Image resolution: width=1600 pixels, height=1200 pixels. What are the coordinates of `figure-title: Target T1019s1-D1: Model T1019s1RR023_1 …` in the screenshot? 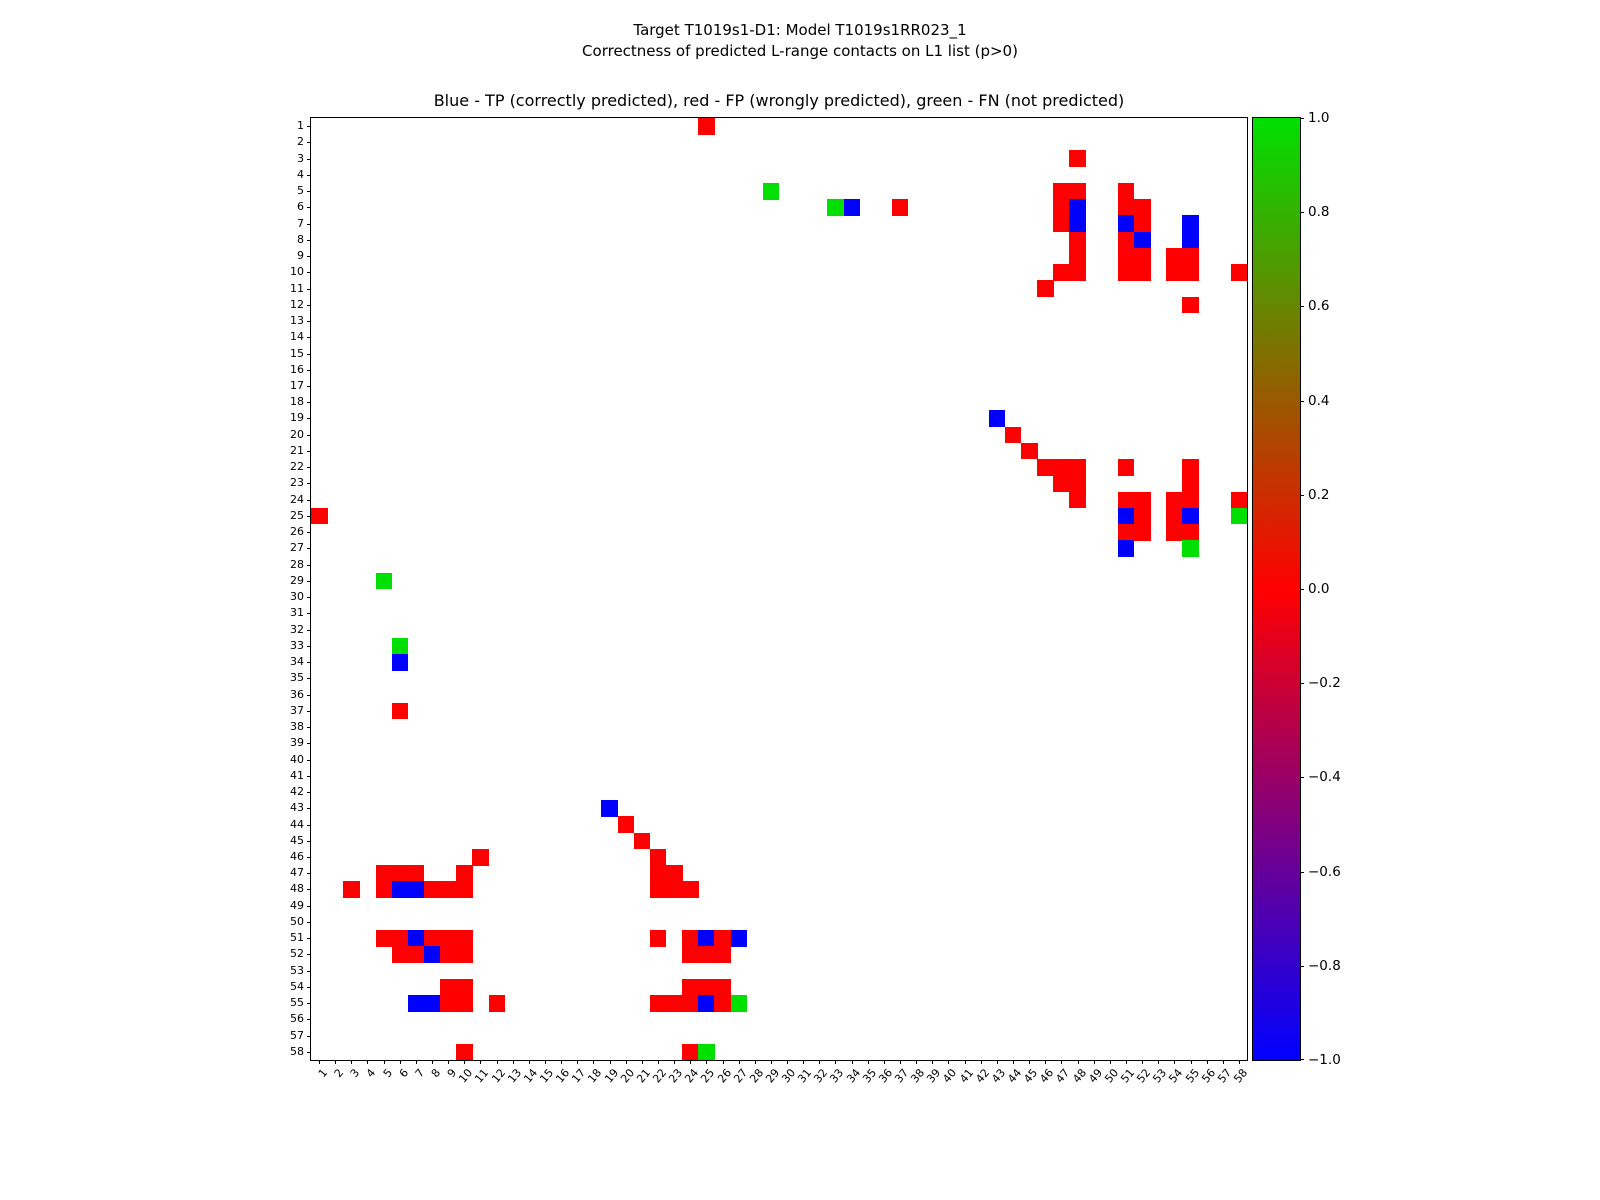 It's located at (800, 41).